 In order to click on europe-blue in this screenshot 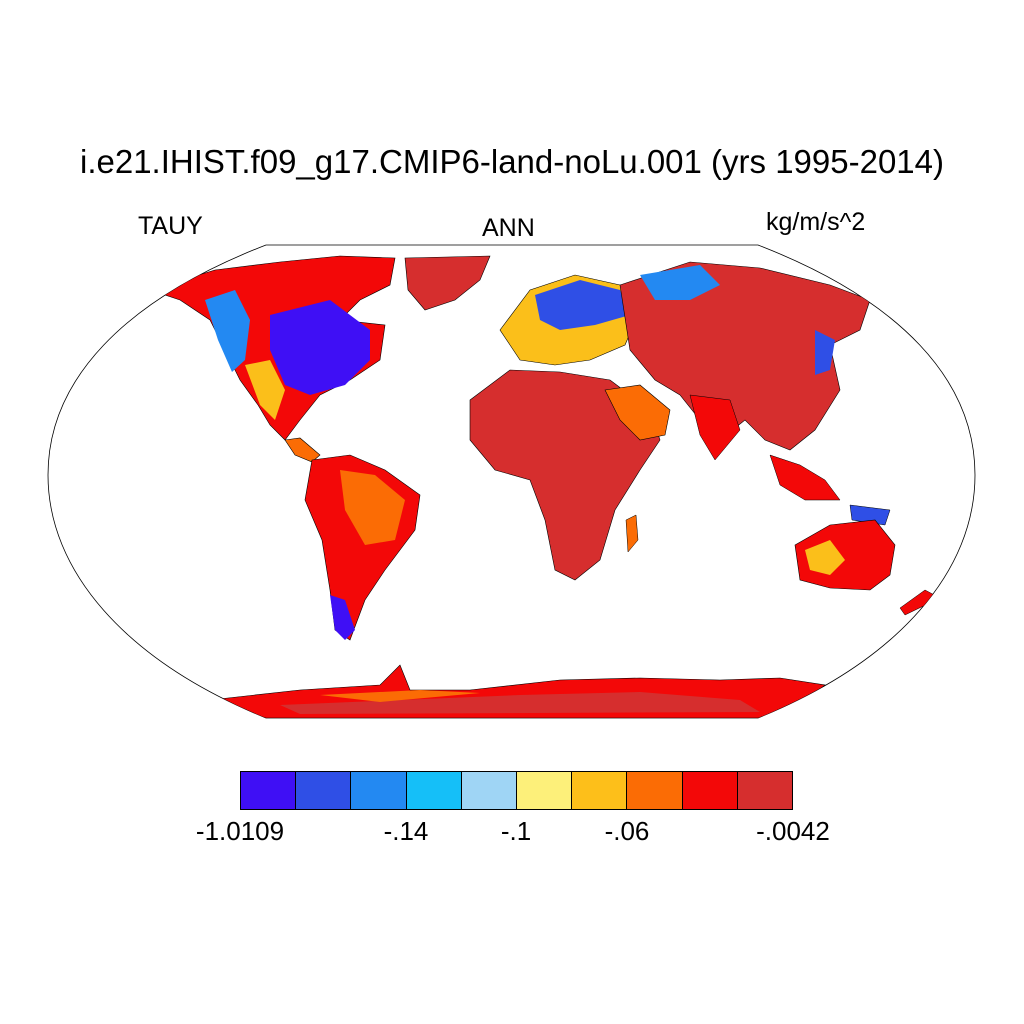, I will do `click(582, 305)`.